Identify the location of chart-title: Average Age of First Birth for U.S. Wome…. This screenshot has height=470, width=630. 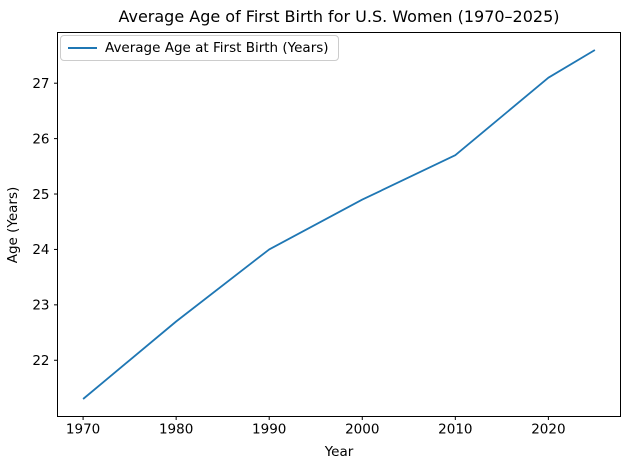
(339, 16).